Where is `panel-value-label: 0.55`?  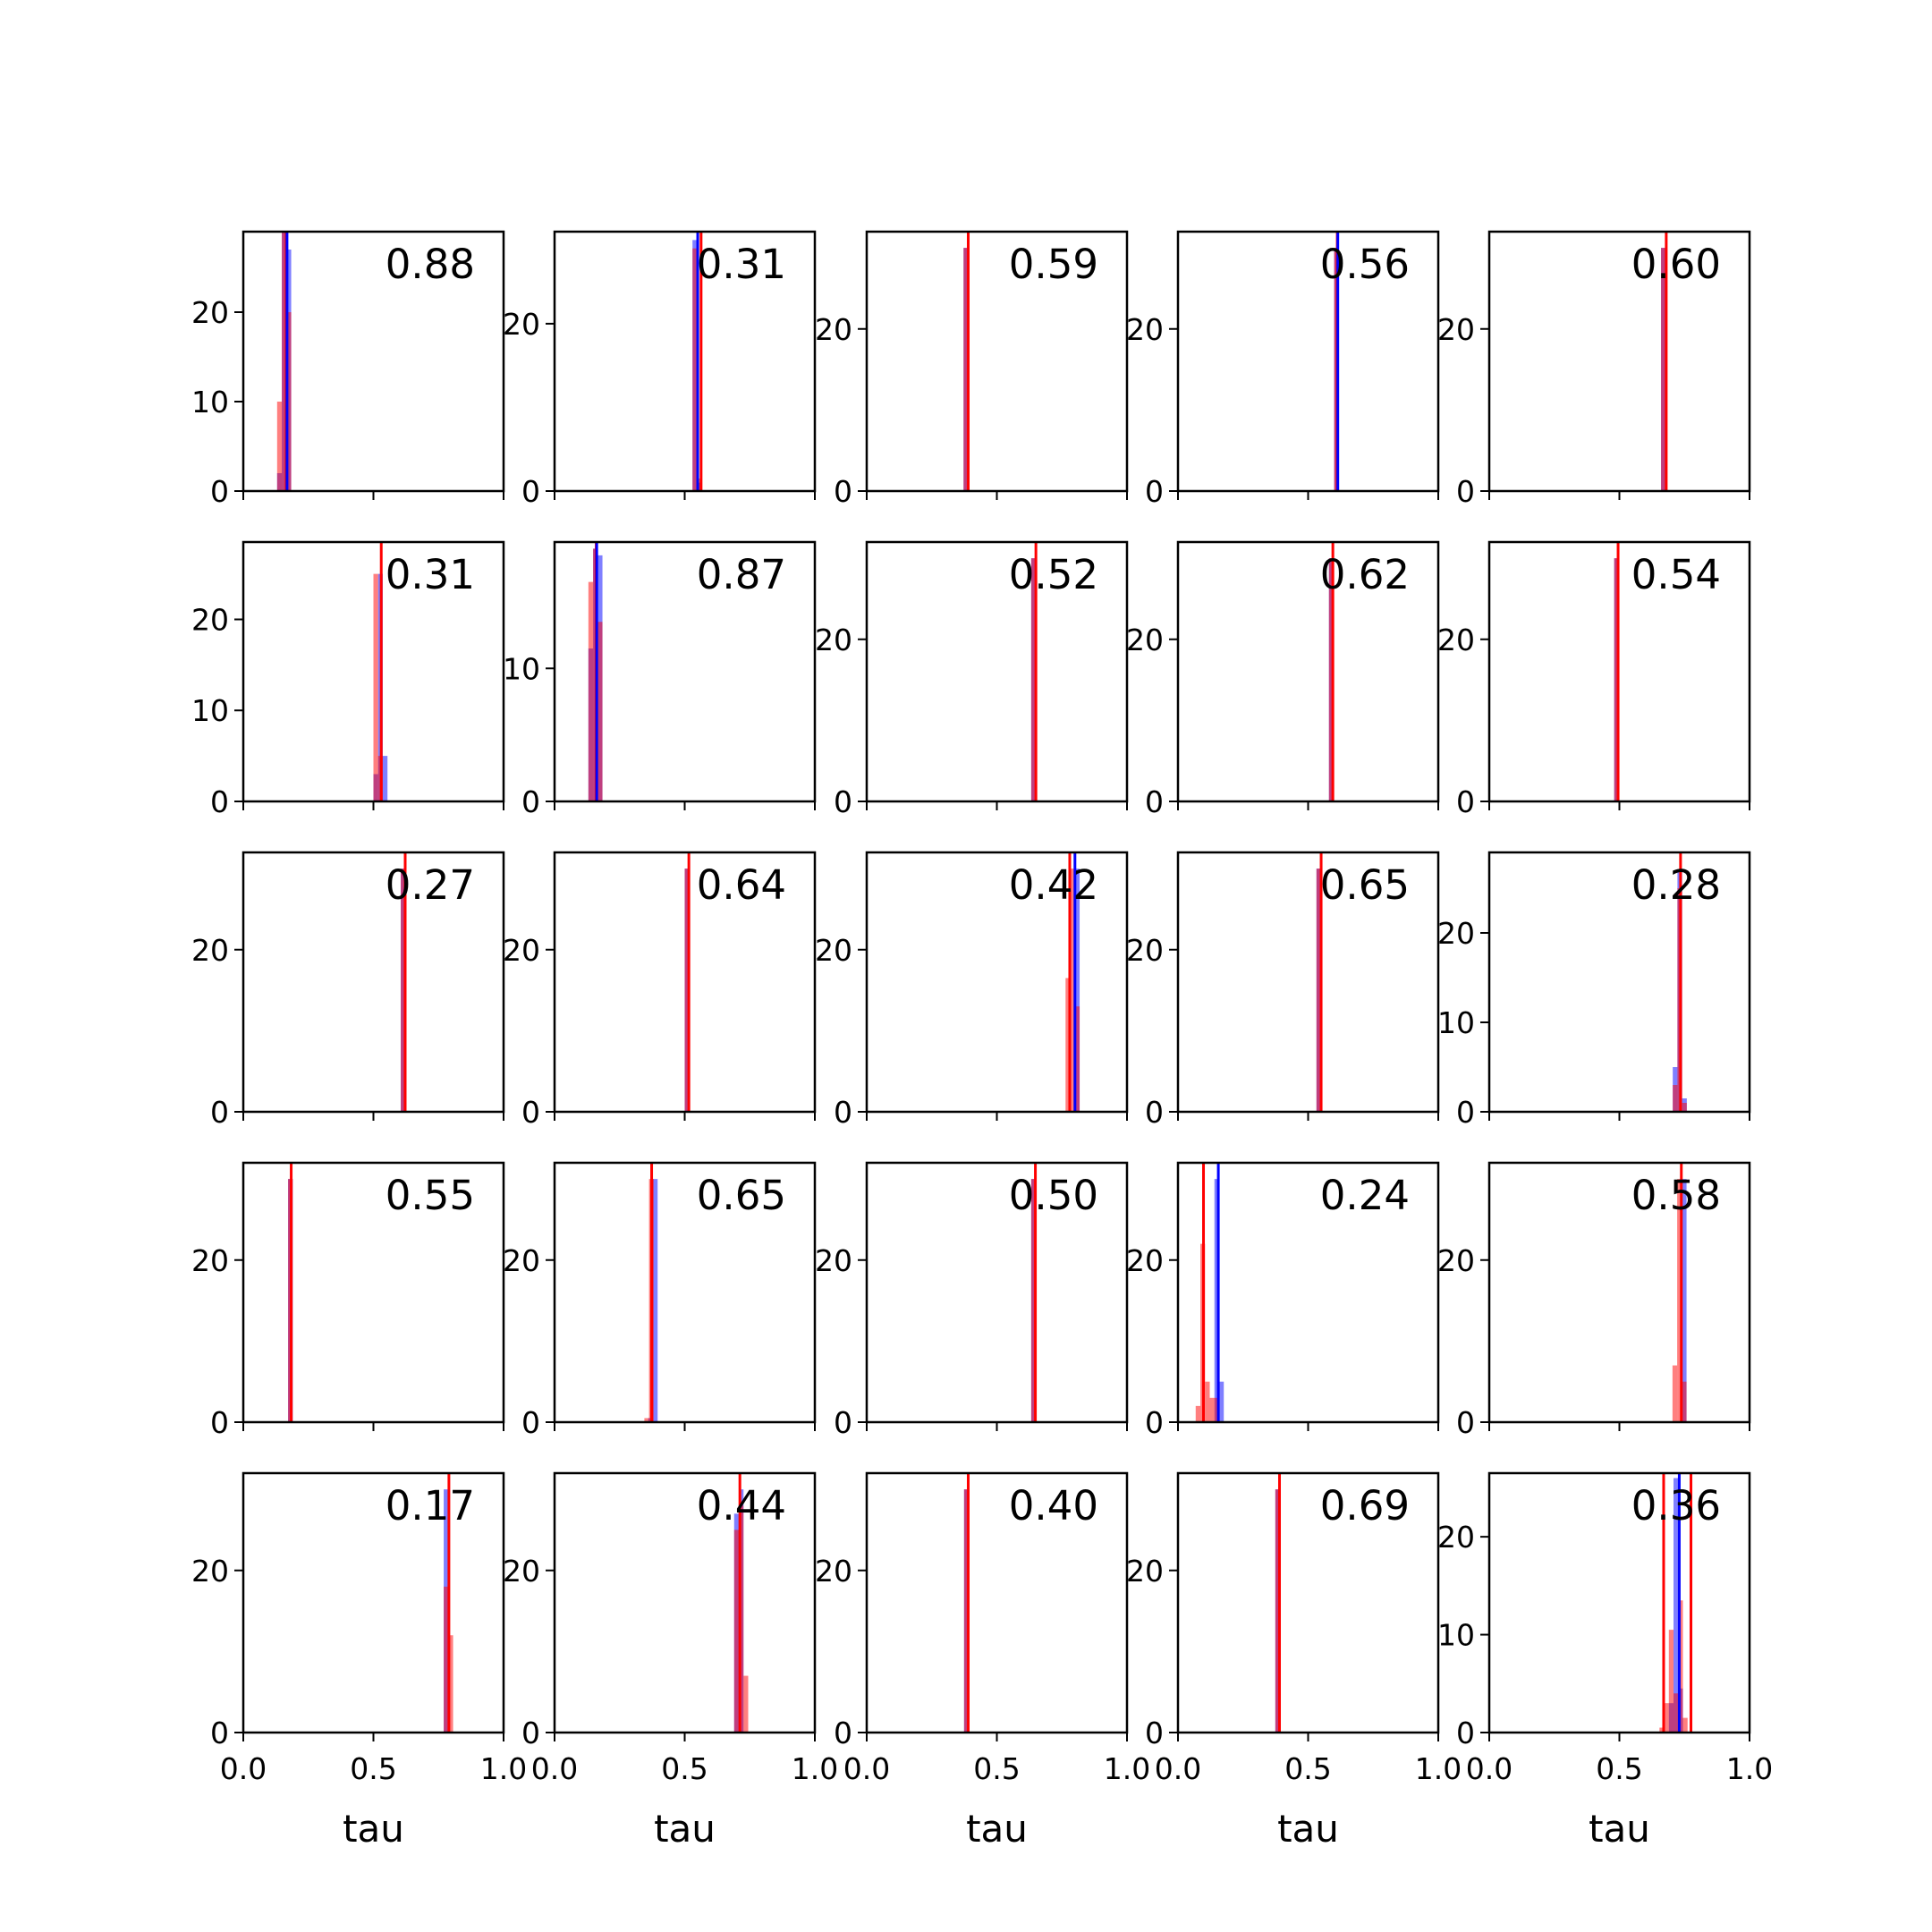
panel-value-label: 0.55 is located at coordinates (430, 1195).